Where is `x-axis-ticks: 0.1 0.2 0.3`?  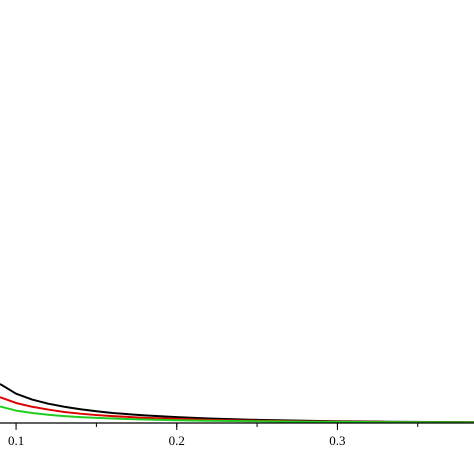
x-axis-ticks: 0.1 0.2 0.3 is located at coordinates (213, 435).